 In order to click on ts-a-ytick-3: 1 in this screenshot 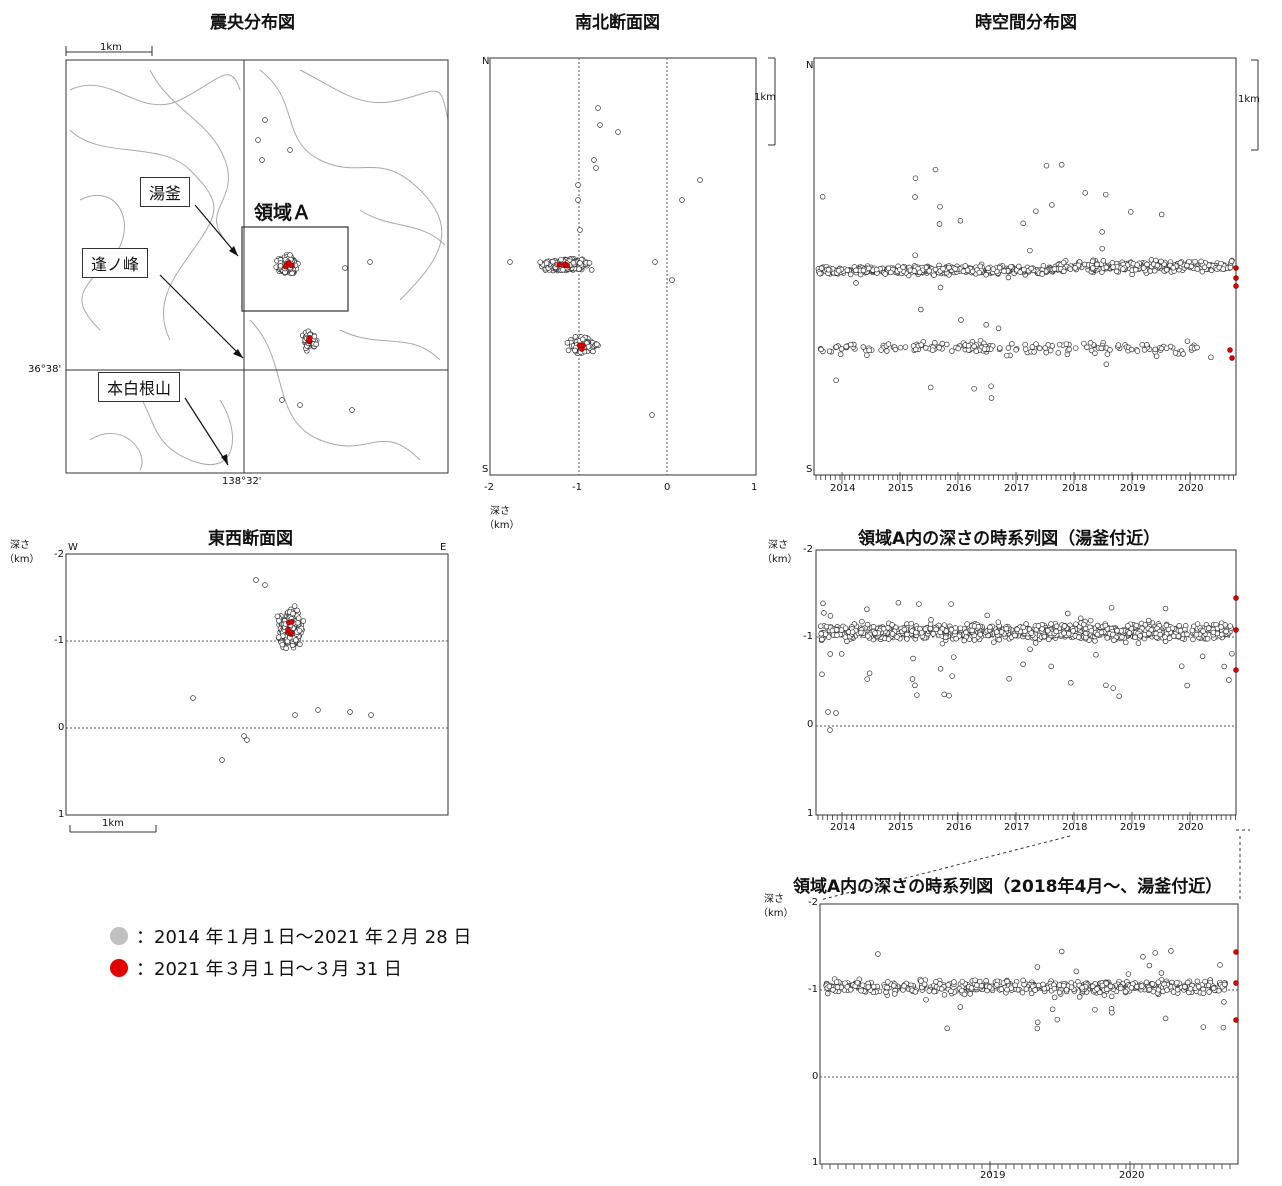, I will do `click(810, 813)`.